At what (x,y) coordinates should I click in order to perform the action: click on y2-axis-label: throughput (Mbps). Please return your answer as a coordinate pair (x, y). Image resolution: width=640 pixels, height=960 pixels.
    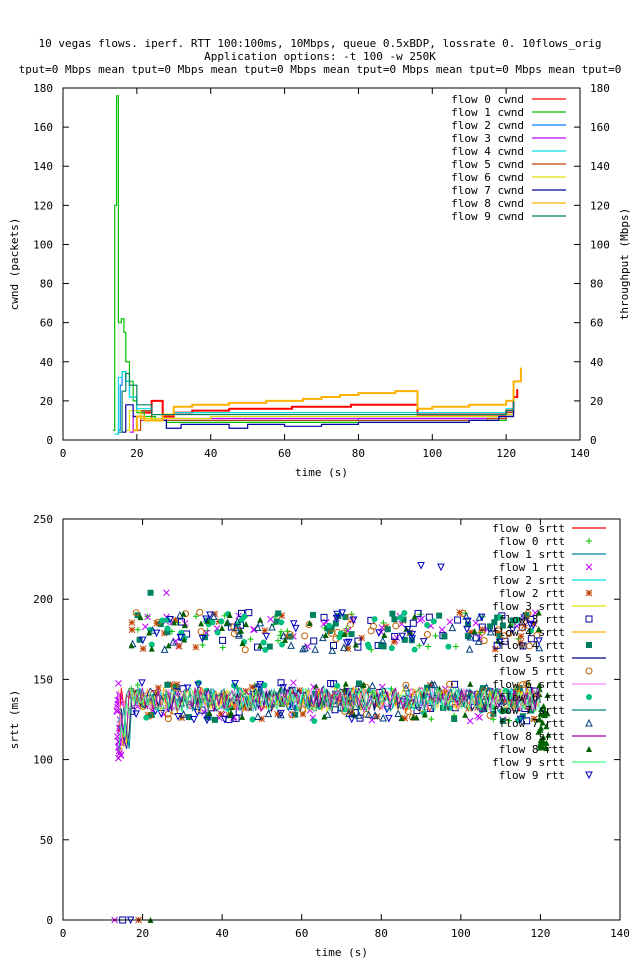
    Looking at the image, I should click on (624, 264).